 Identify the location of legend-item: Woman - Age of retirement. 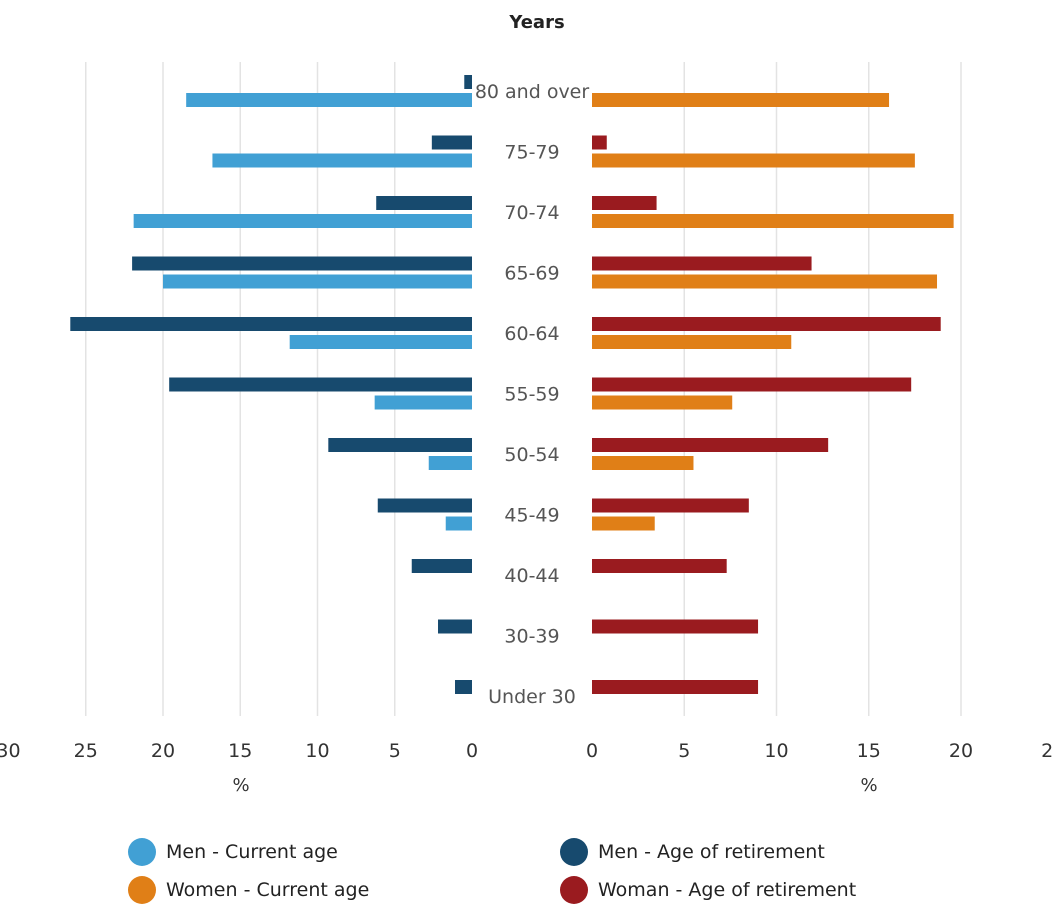
(708, 890).